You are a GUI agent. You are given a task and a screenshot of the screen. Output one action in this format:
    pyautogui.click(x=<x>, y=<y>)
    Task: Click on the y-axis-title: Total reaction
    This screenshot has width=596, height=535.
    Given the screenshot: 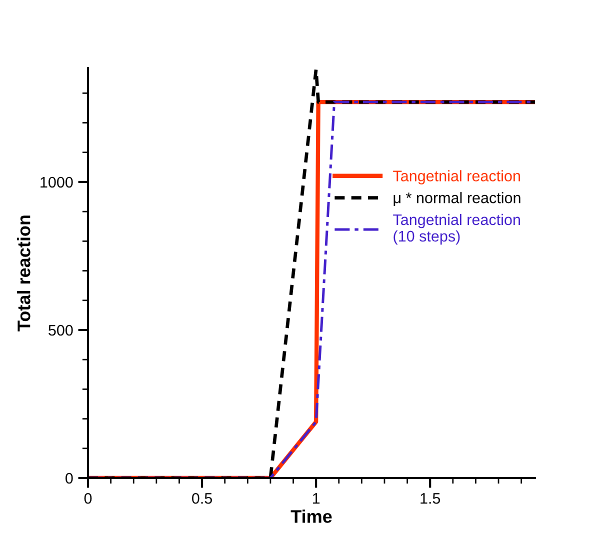 What is the action you would take?
    pyautogui.click(x=23, y=274)
    